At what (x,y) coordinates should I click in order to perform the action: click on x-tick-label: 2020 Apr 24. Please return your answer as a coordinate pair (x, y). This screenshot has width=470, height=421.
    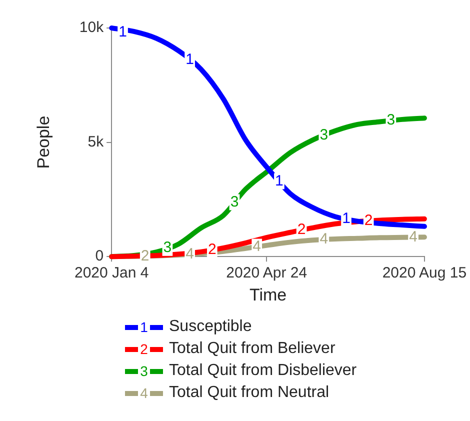
    Looking at the image, I should click on (267, 273).